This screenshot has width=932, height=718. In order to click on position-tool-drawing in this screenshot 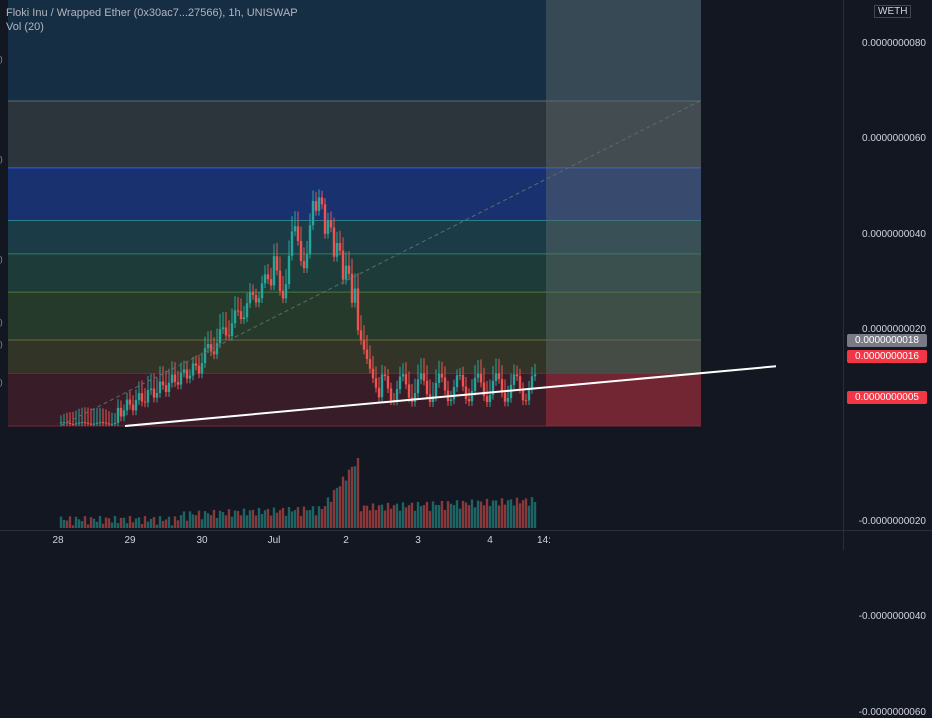, I will do `click(623, 213)`.